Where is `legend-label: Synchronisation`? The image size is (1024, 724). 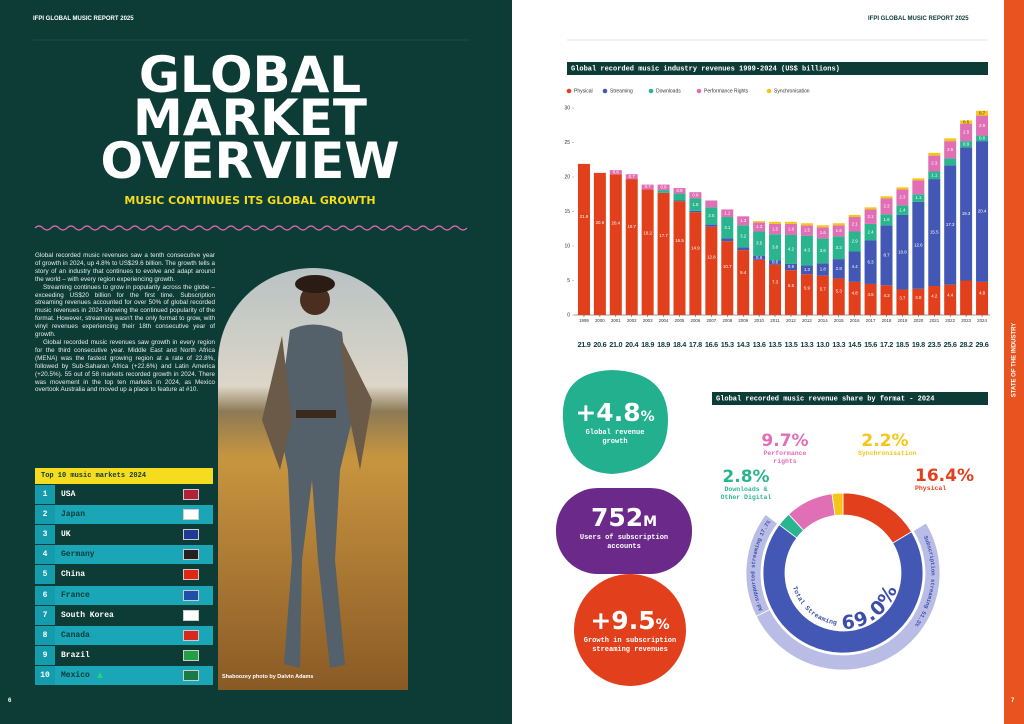
legend-label: Synchronisation is located at coordinates (792, 92).